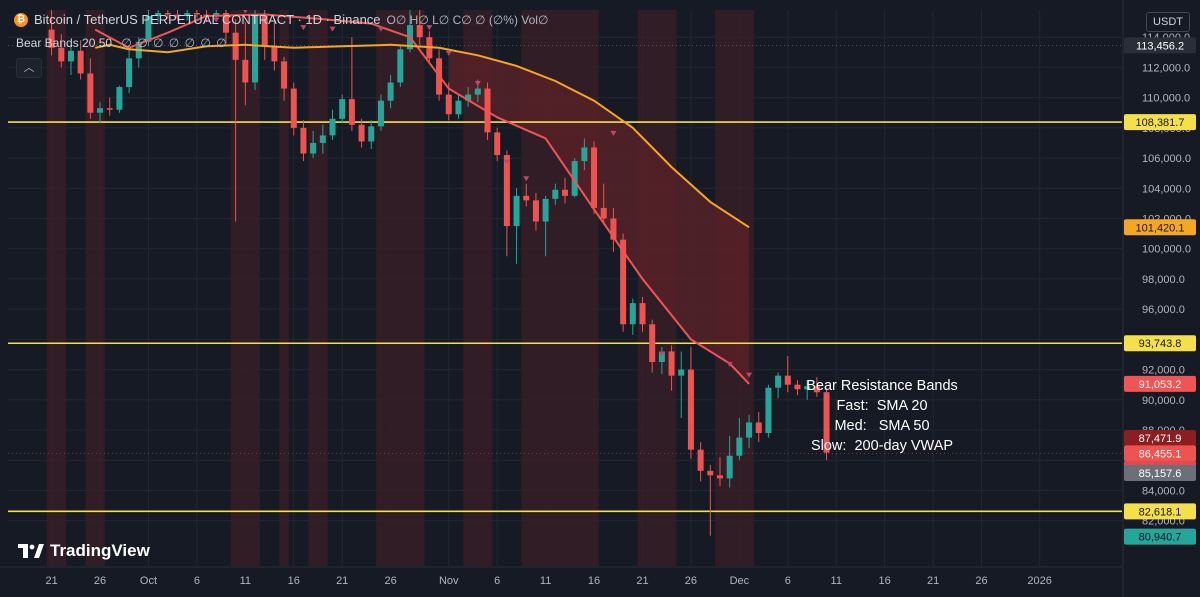 The width and height of the screenshot is (1200, 597). Describe the element at coordinates (1160, 46) in the screenshot. I see `price-label-text: 113,456.2` at that location.